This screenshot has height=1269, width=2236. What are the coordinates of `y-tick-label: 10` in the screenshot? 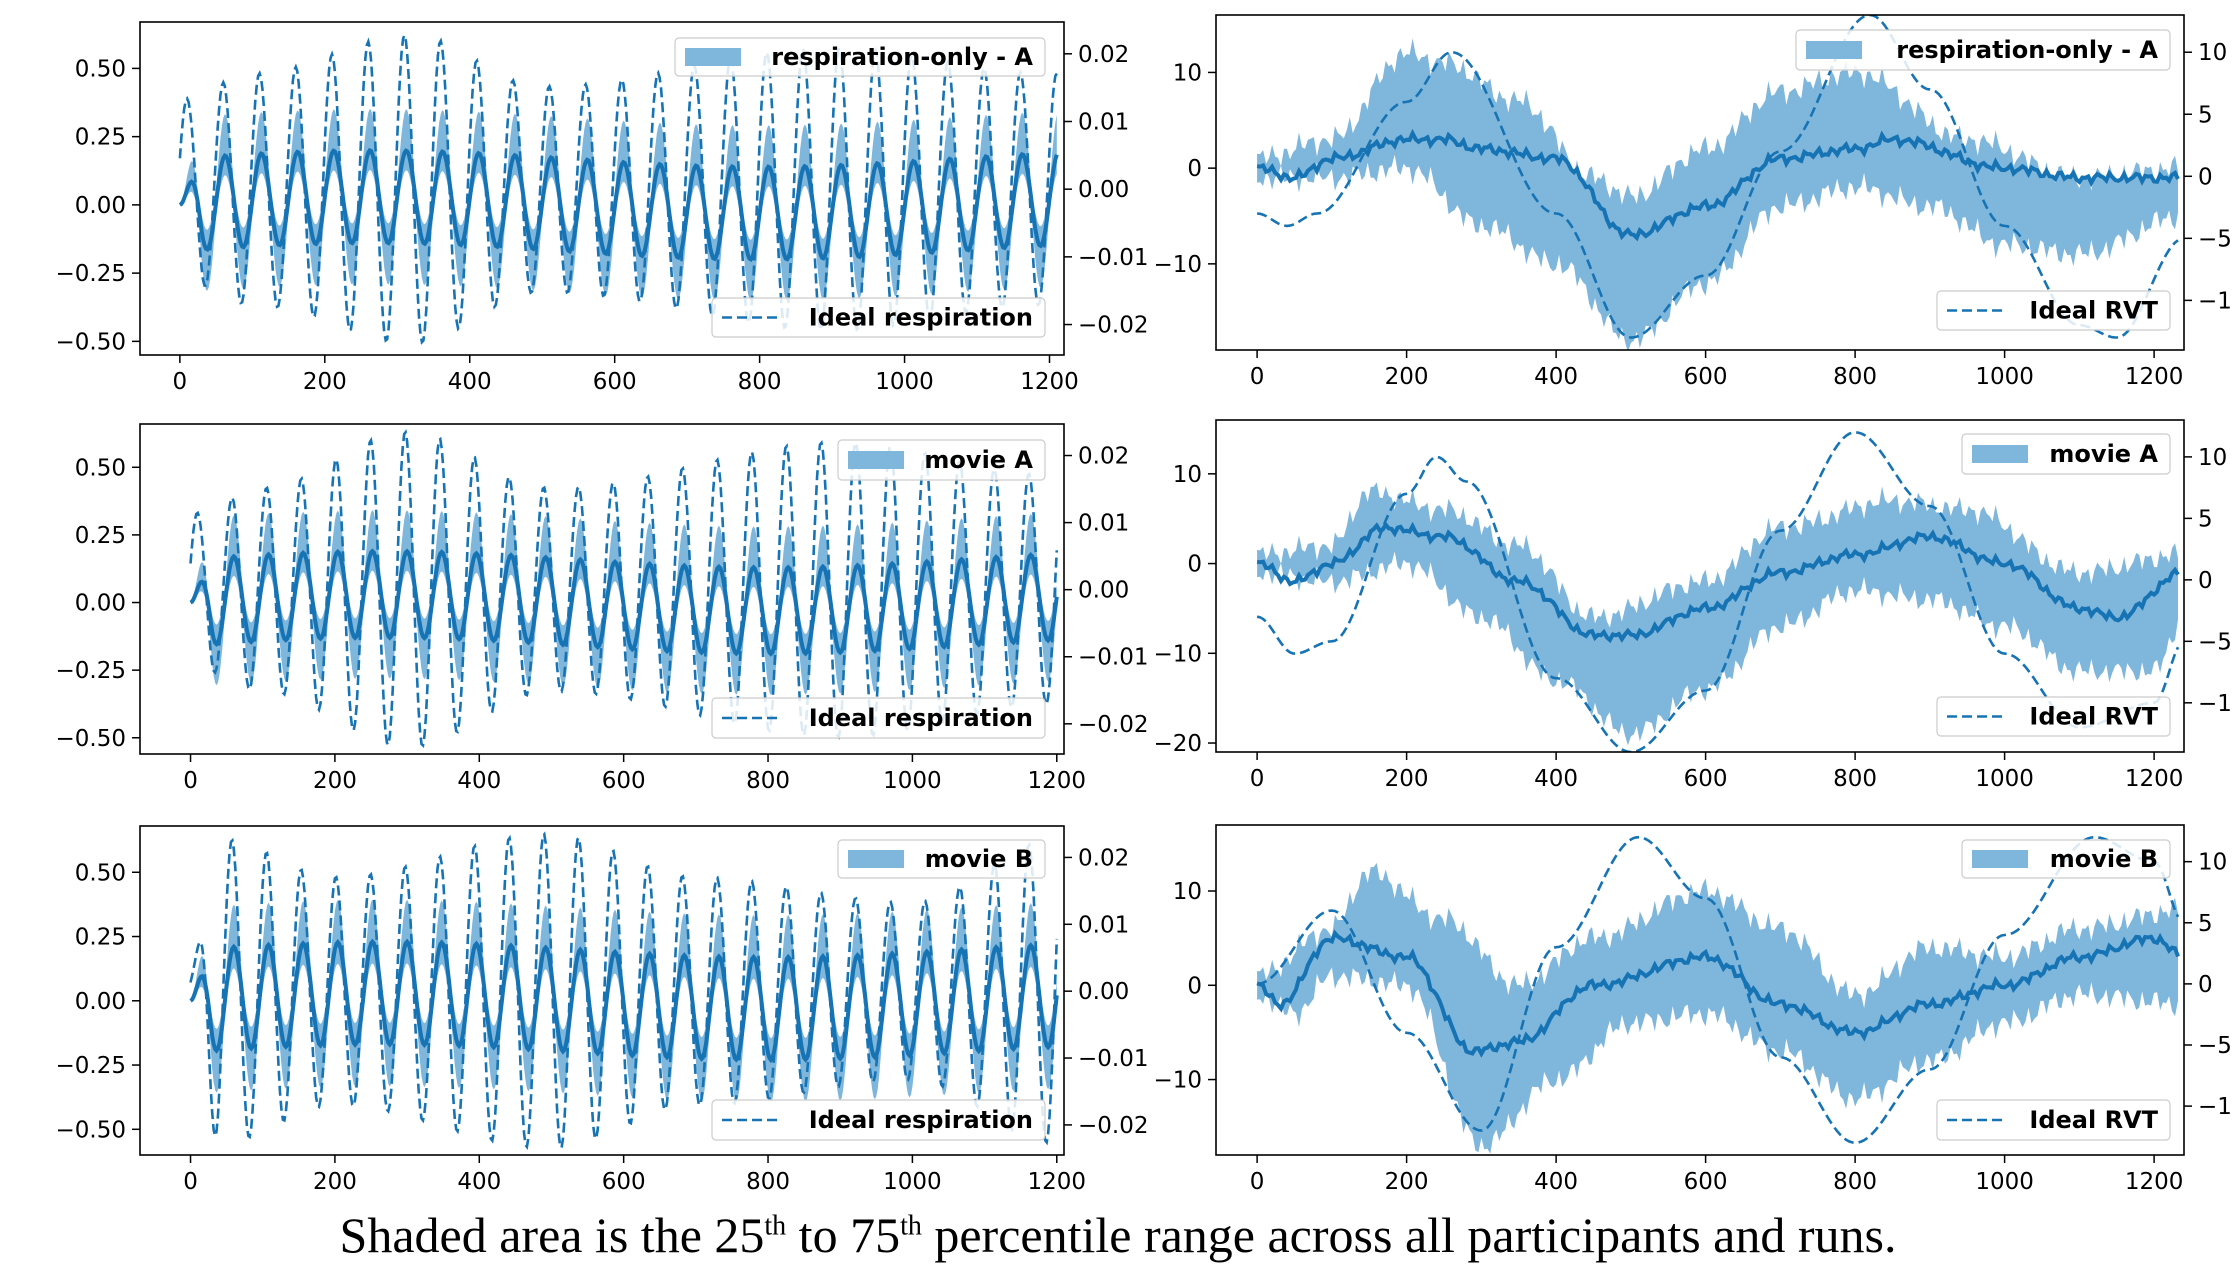 It's located at (1187, 475).